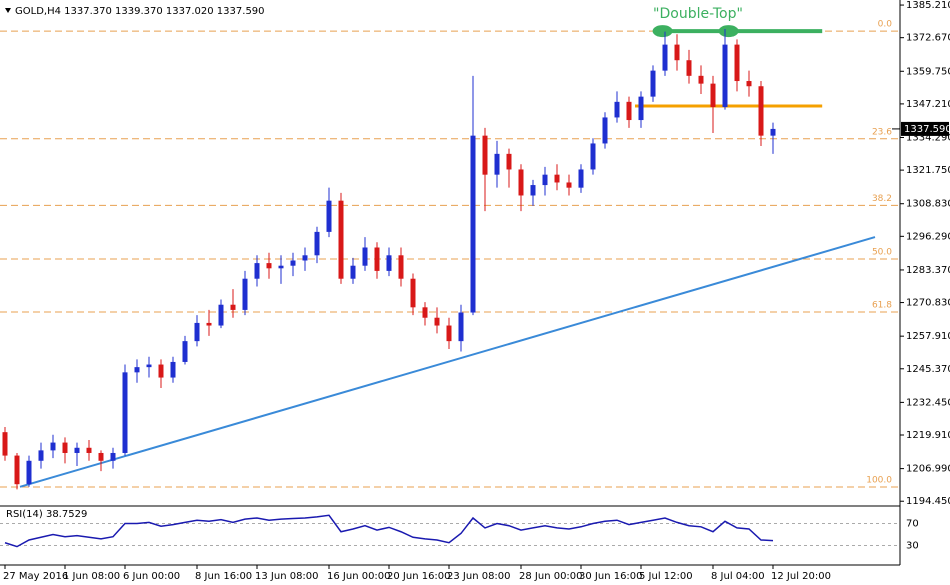  What do you see at coordinates (882, 199) in the screenshot?
I see `fib-label: 38.2` at bounding box center [882, 199].